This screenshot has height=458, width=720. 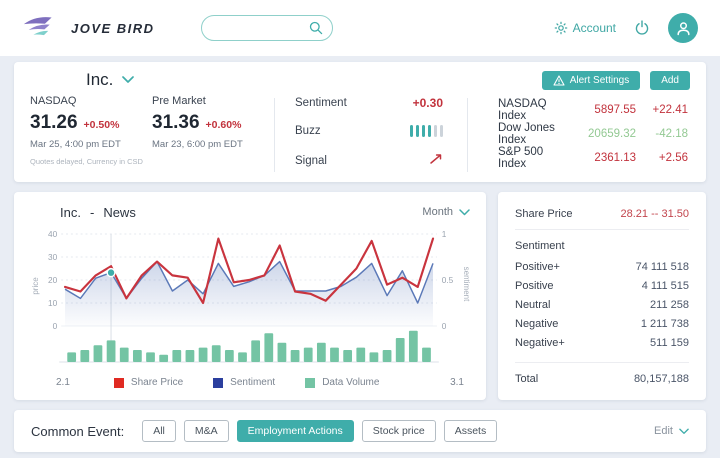 I want to click on alert-settings-button: Alert Settings, so click(x=591, y=80).